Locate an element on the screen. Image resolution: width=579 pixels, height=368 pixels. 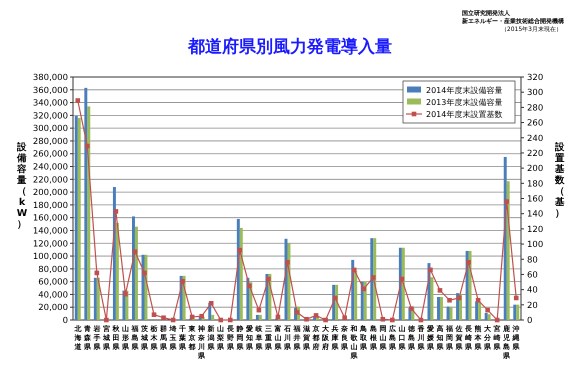
y2-axis-title: 設置基数（基） is located at coordinates (560, 180).